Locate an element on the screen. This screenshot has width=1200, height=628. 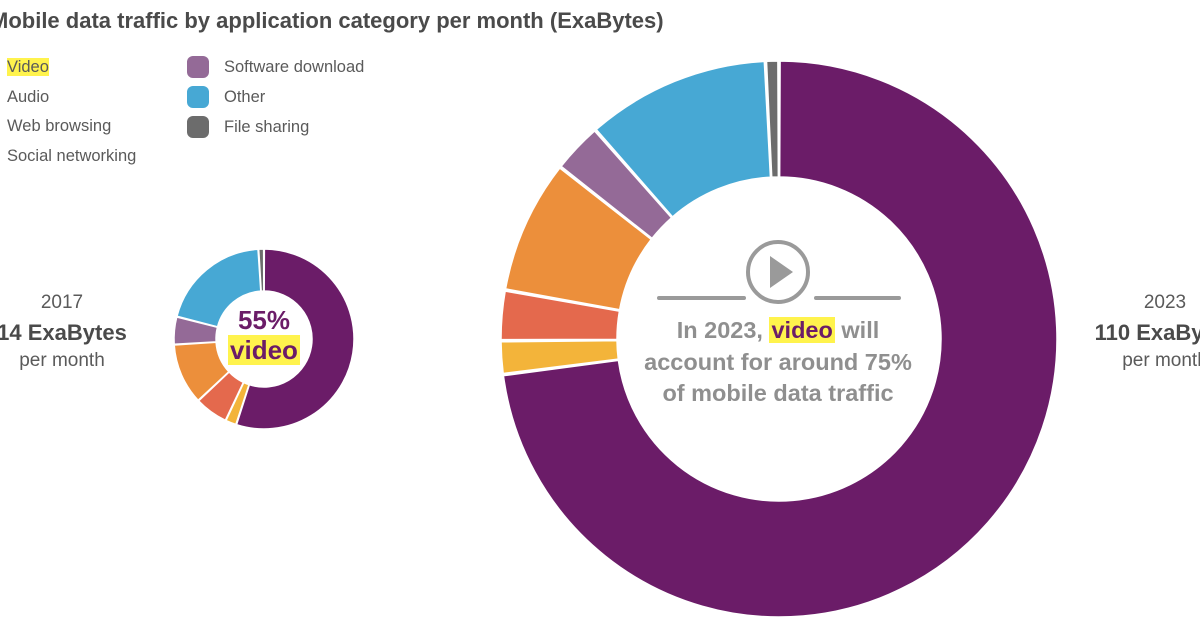
play-icon is located at coordinates (778, 272).